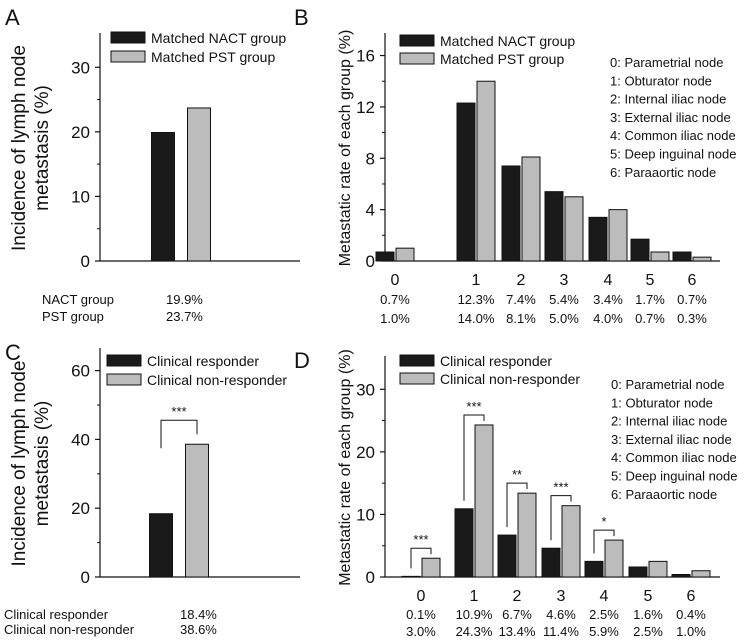 Image resolution: width=750 pixels, height=642 pixels. What do you see at coordinates (56, 614) in the screenshot?
I see `table-label: Clinical responder` at bounding box center [56, 614].